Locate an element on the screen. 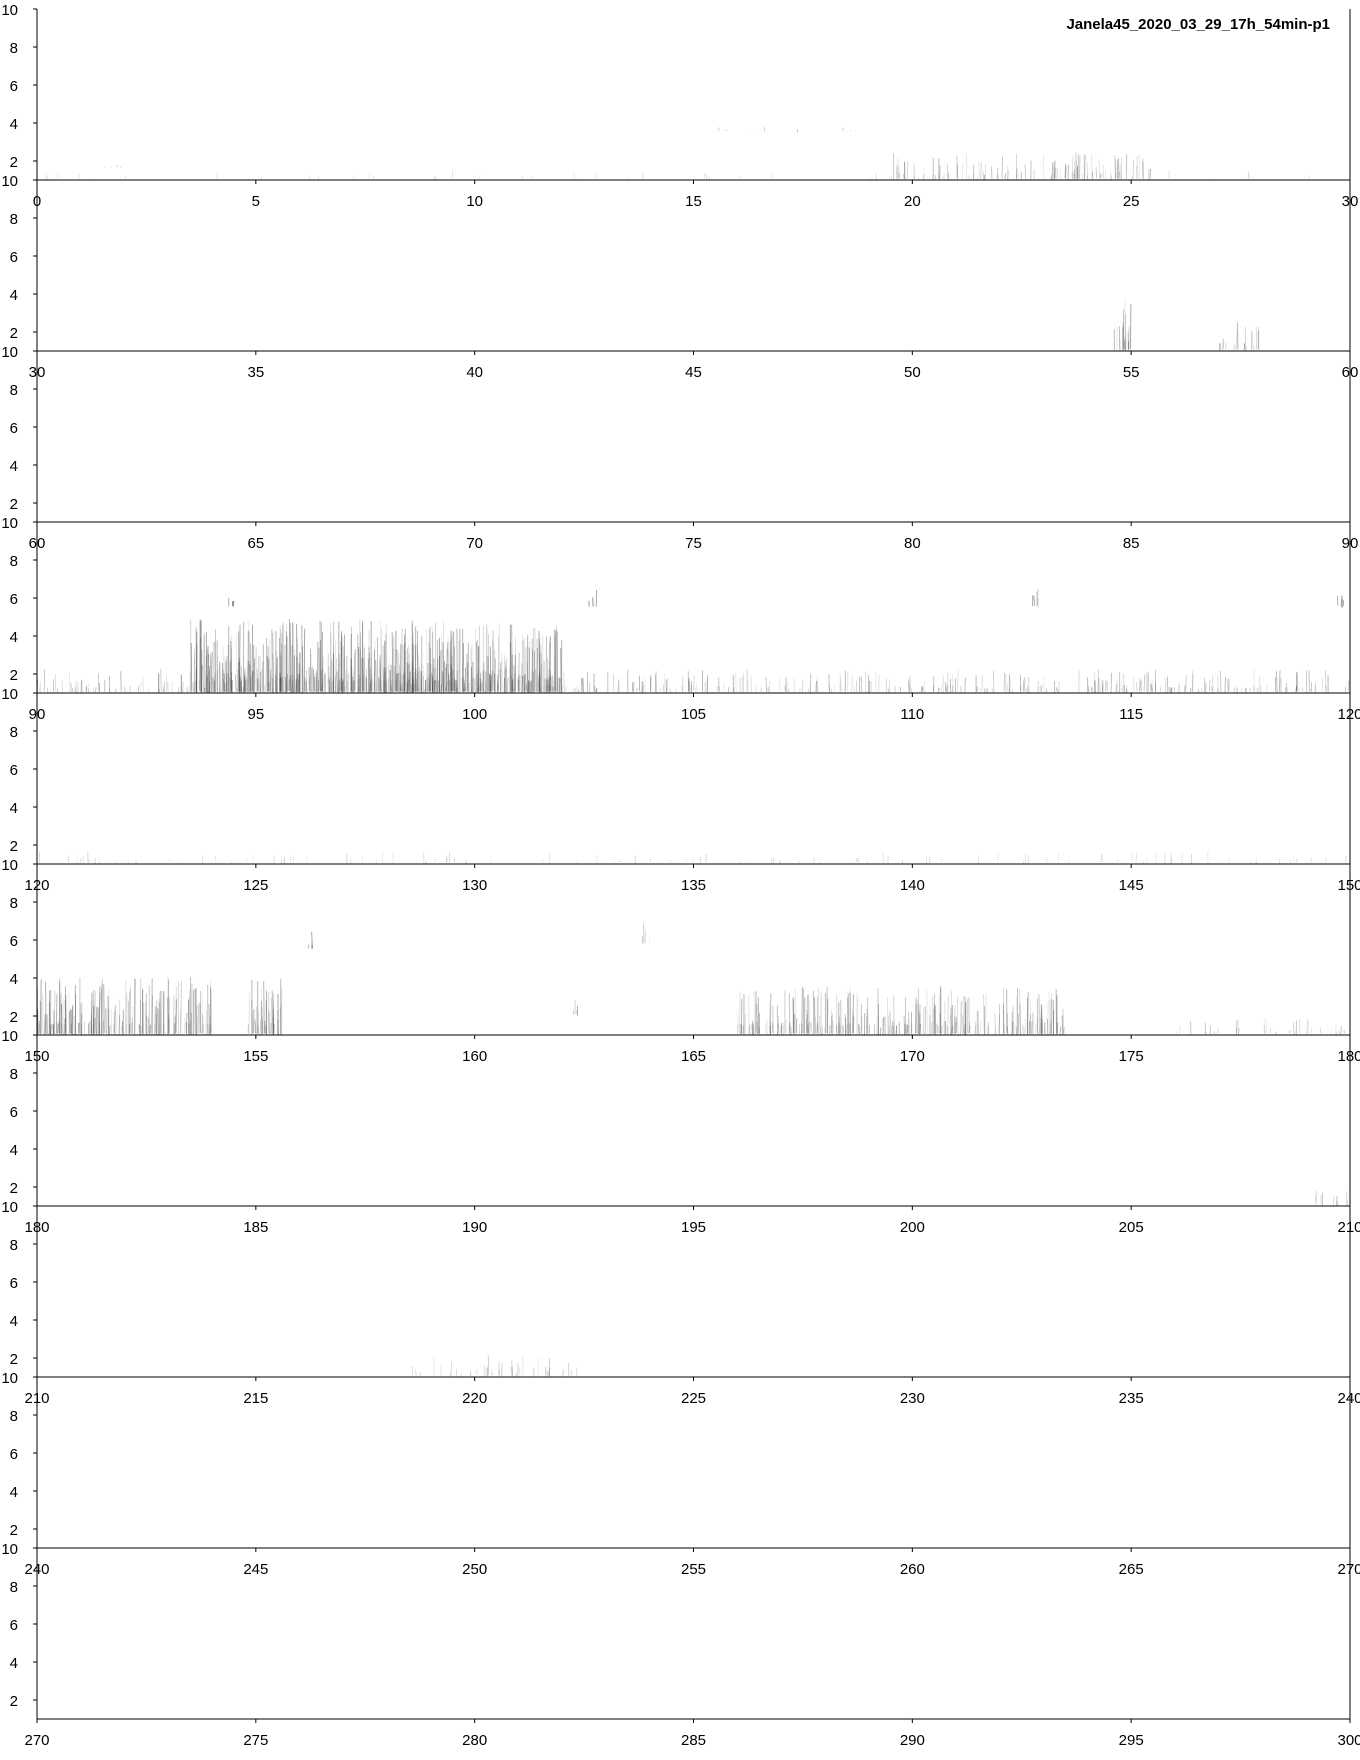  x-tick-label: 40 is located at coordinates (474, 372).